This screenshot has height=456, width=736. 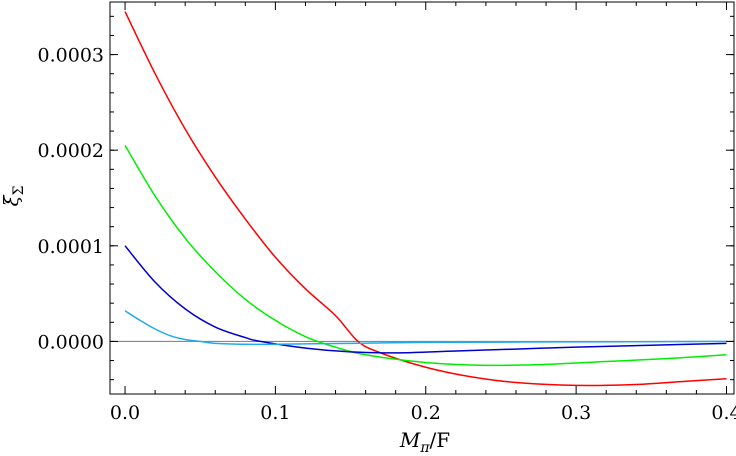 I want to click on x-tick-label: 0.3, so click(x=576, y=413).